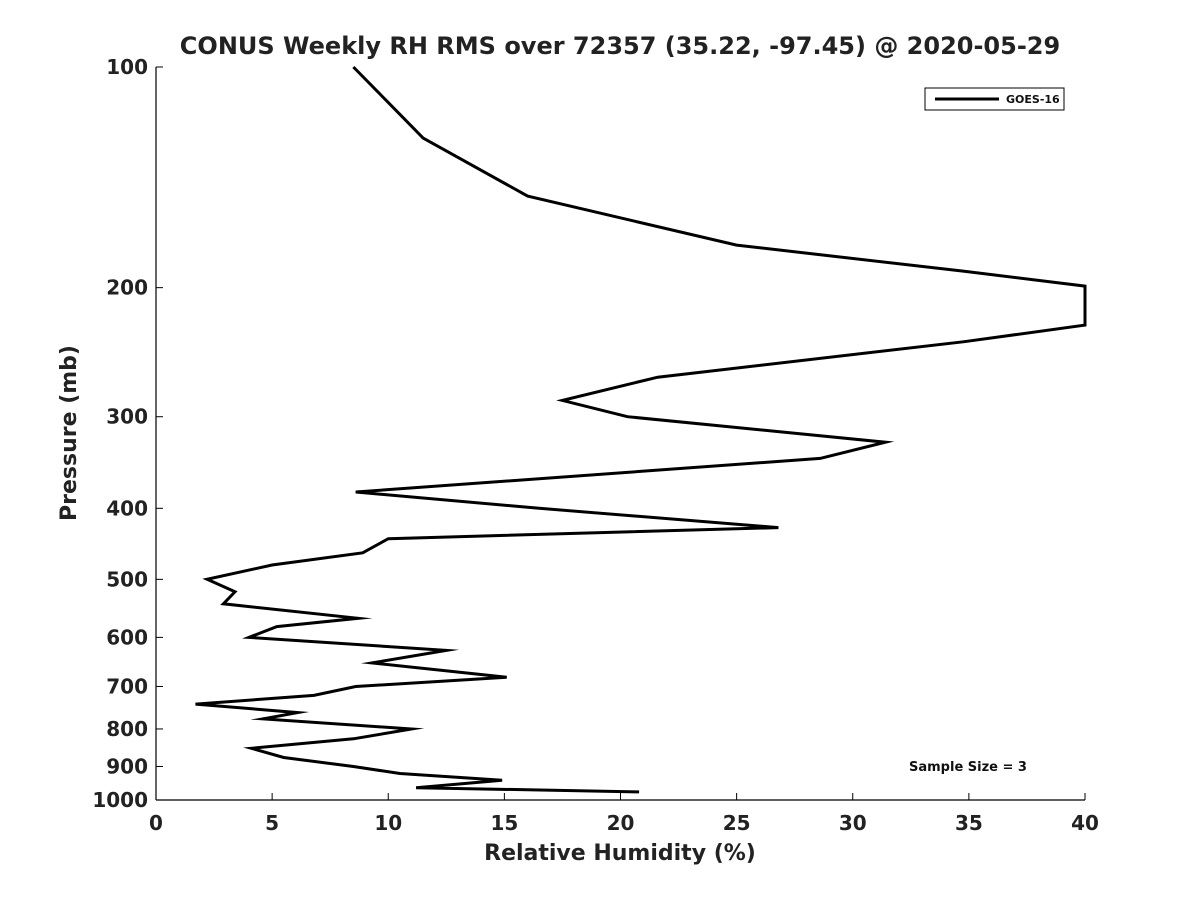  Describe the element at coordinates (968, 767) in the screenshot. I see `sample-size-annotation: Sample Size = 3` at that location.